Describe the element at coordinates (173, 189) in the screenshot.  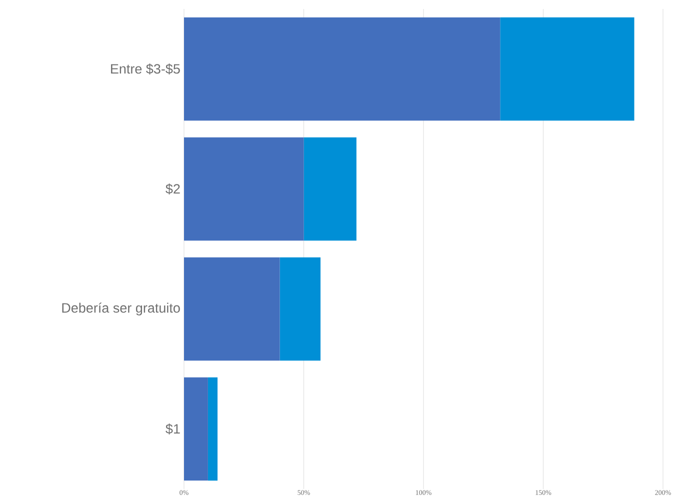
I see `y-tick-label: $2` at that location.